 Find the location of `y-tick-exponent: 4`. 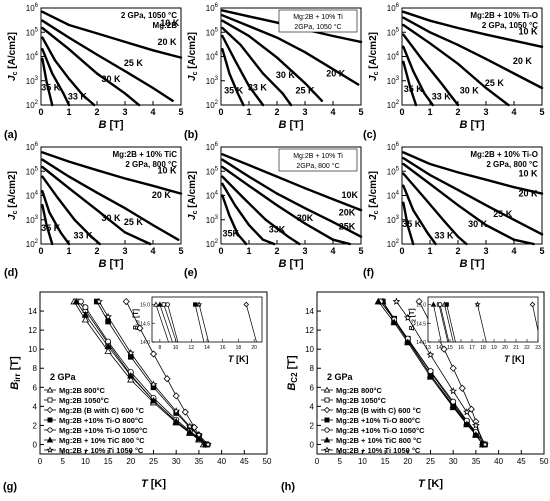

y-tick-exponent: 4 is located at coordinates (217, 194).